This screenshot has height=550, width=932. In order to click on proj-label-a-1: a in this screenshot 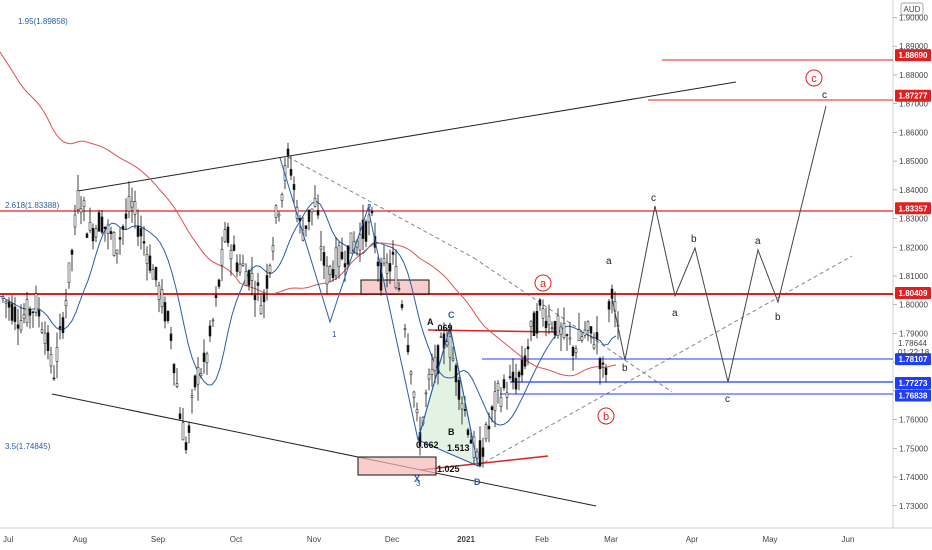, I will do `click(675, 313)`.